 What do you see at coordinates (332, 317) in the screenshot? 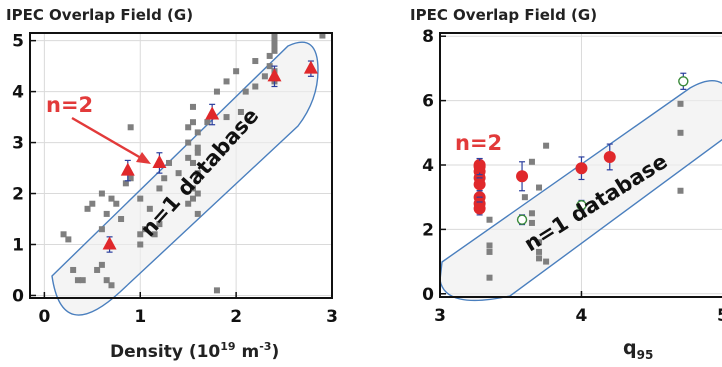
I see `left-x-tick-label: 3` at bounding box center [332, 317].